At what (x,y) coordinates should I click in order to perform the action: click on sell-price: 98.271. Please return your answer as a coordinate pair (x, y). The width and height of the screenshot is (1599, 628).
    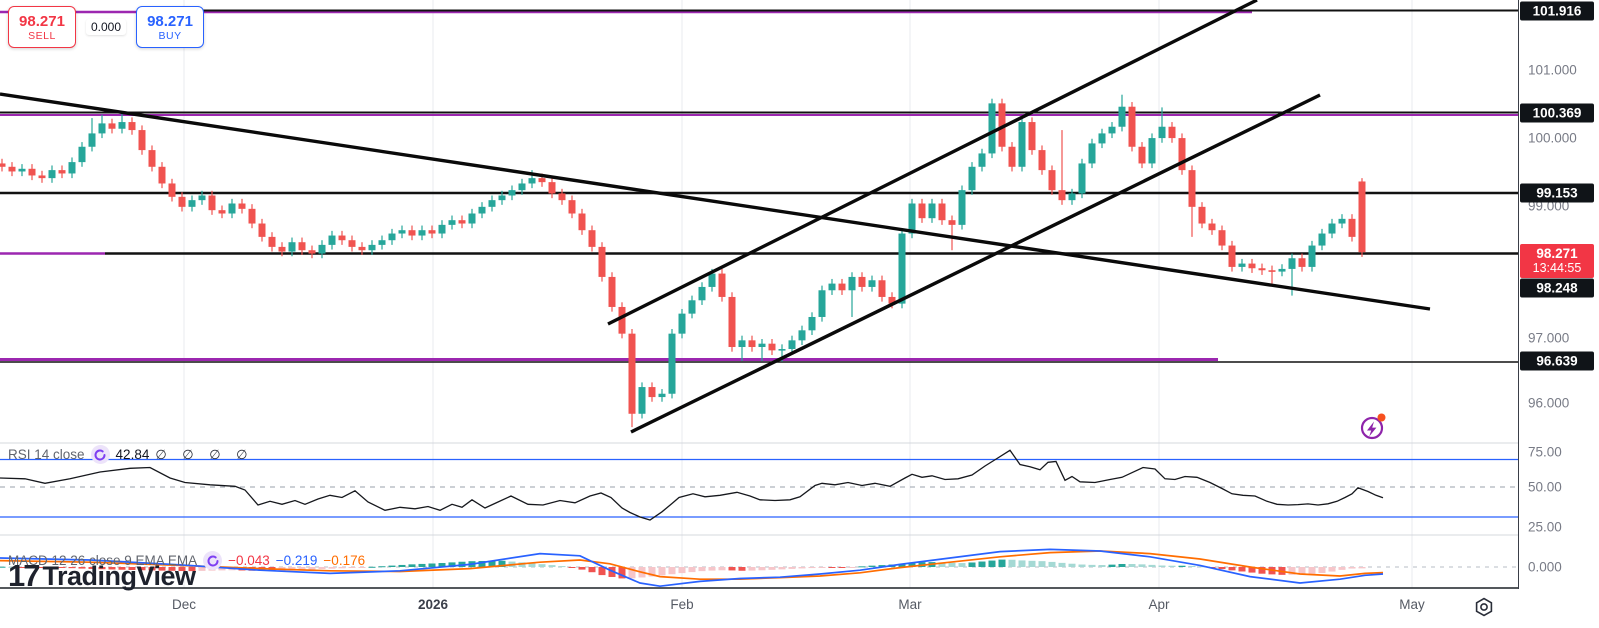
    Looking at the image, I should click on (42, 21).